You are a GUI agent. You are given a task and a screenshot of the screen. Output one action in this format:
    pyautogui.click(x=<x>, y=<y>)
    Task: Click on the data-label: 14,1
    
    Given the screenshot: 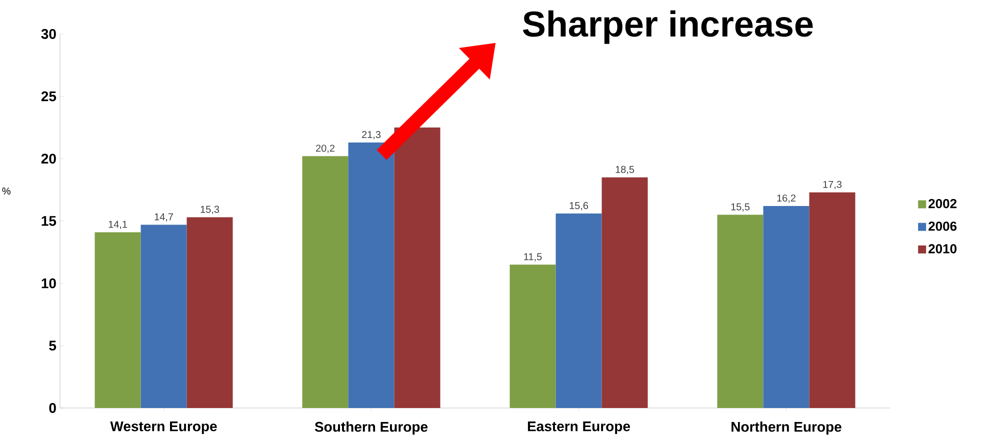 What is the action you would take?
    pyautogui.click(x=118, y=225)
    